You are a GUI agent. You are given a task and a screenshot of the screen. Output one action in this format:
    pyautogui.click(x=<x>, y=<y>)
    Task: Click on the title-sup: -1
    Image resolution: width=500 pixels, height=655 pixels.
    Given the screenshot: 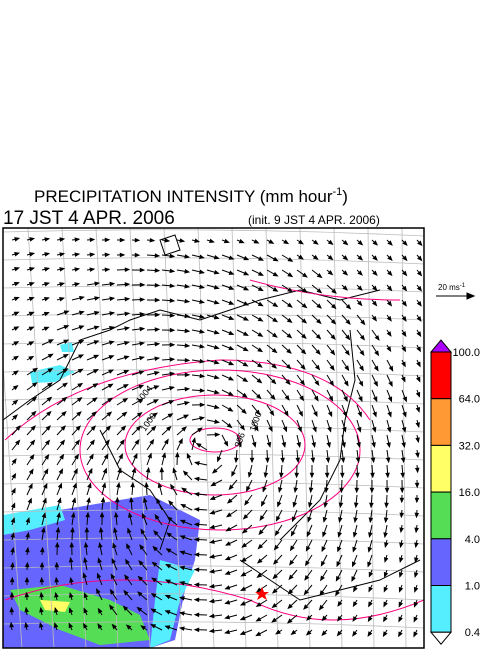 What is the action you would take?
    pyautogui.click(x=337, y=192)
    